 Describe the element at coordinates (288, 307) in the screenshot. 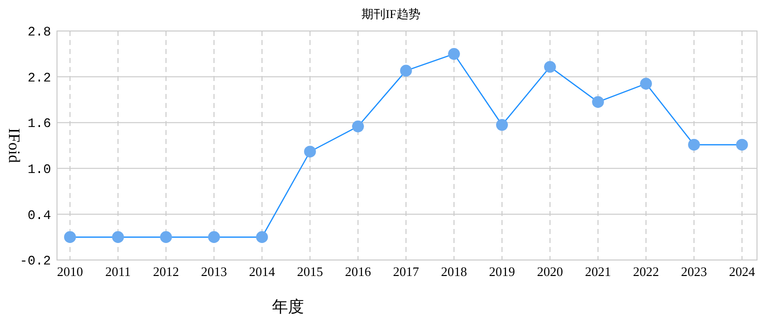

I see `x-axis-title: 年度` at that location.